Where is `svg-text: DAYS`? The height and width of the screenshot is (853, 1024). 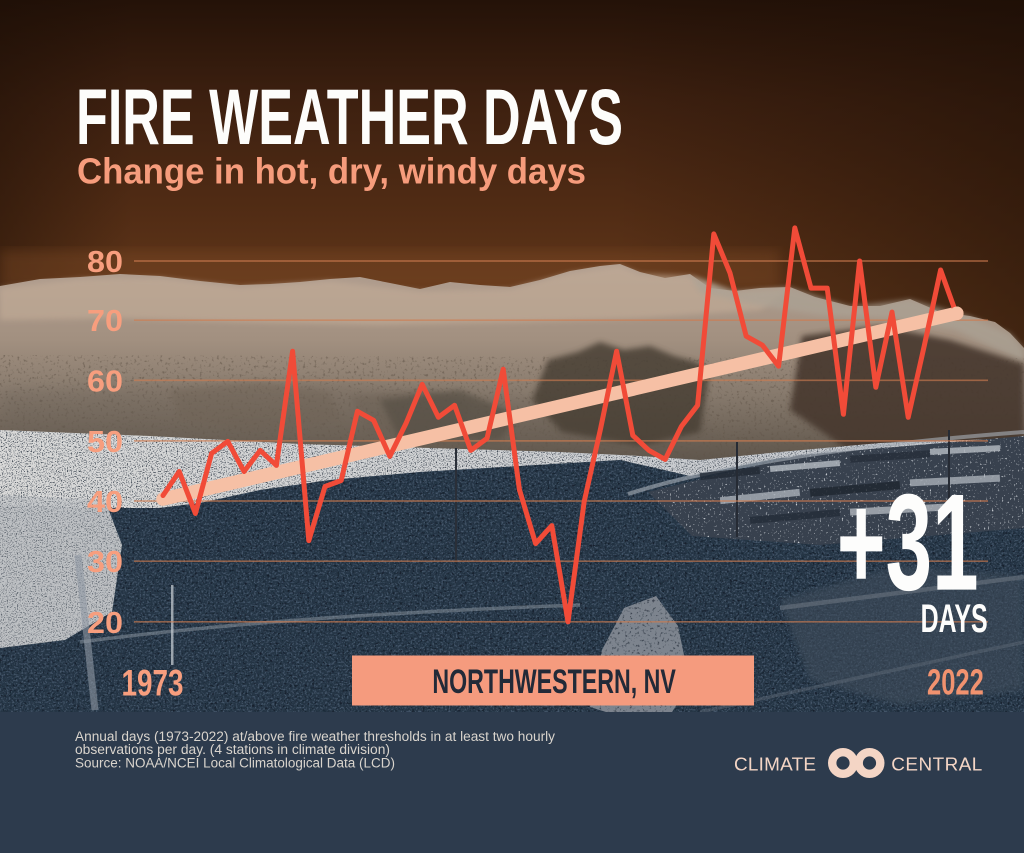 svg-text: DAYS is located at coordinates (954, 619).